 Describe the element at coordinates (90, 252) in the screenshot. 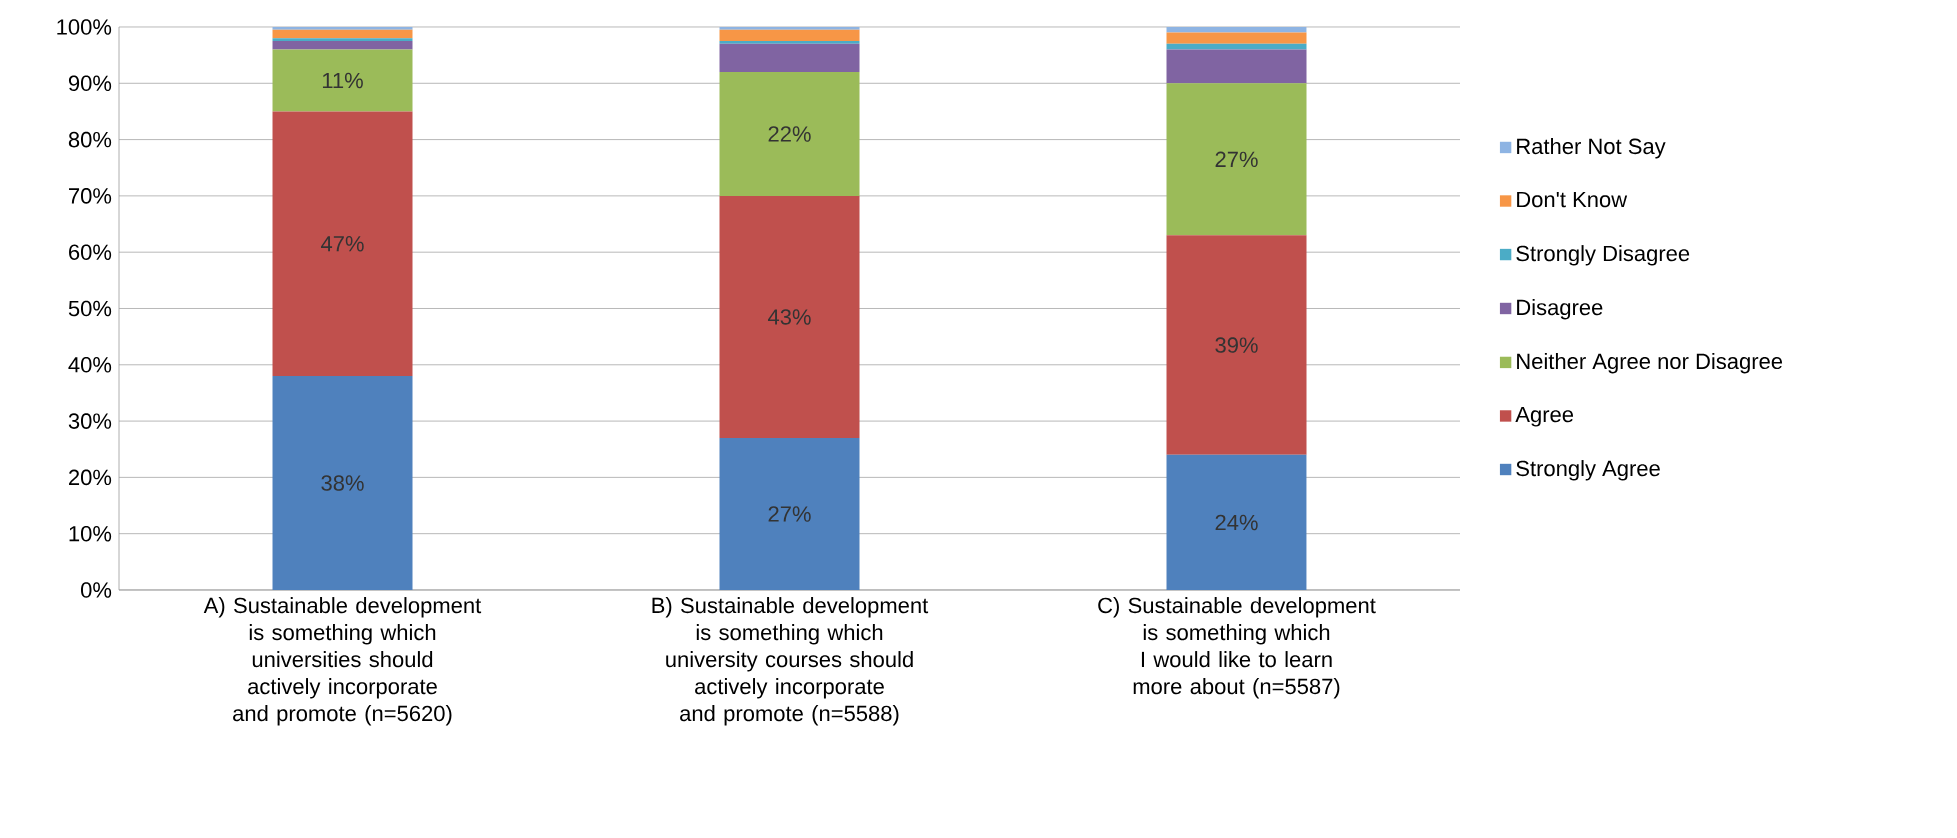

I see `y-tick-label: 60%` at that location.